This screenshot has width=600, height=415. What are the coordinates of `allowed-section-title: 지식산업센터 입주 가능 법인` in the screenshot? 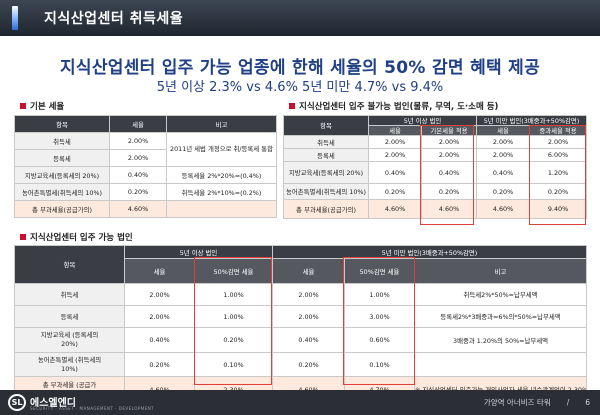 It's located at (76, 237).